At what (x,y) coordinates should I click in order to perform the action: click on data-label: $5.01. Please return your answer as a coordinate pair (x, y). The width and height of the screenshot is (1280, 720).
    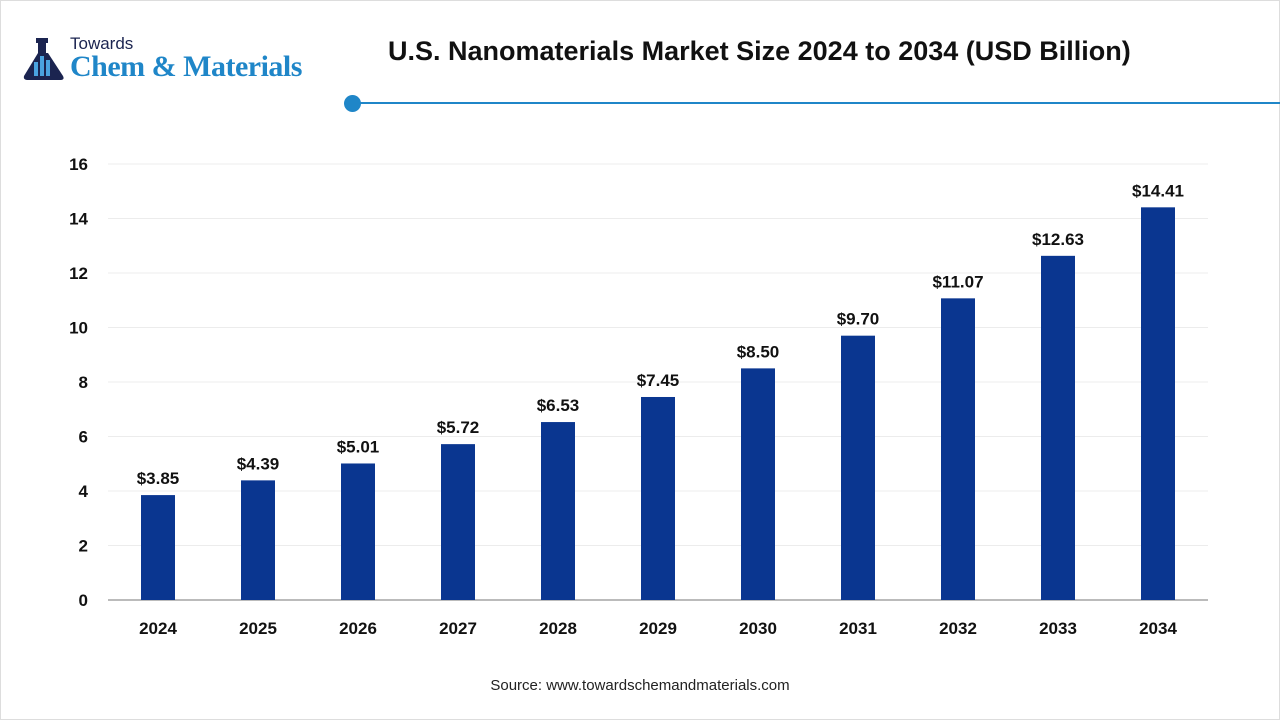
    Looking at the image, I should click on (358, 446).